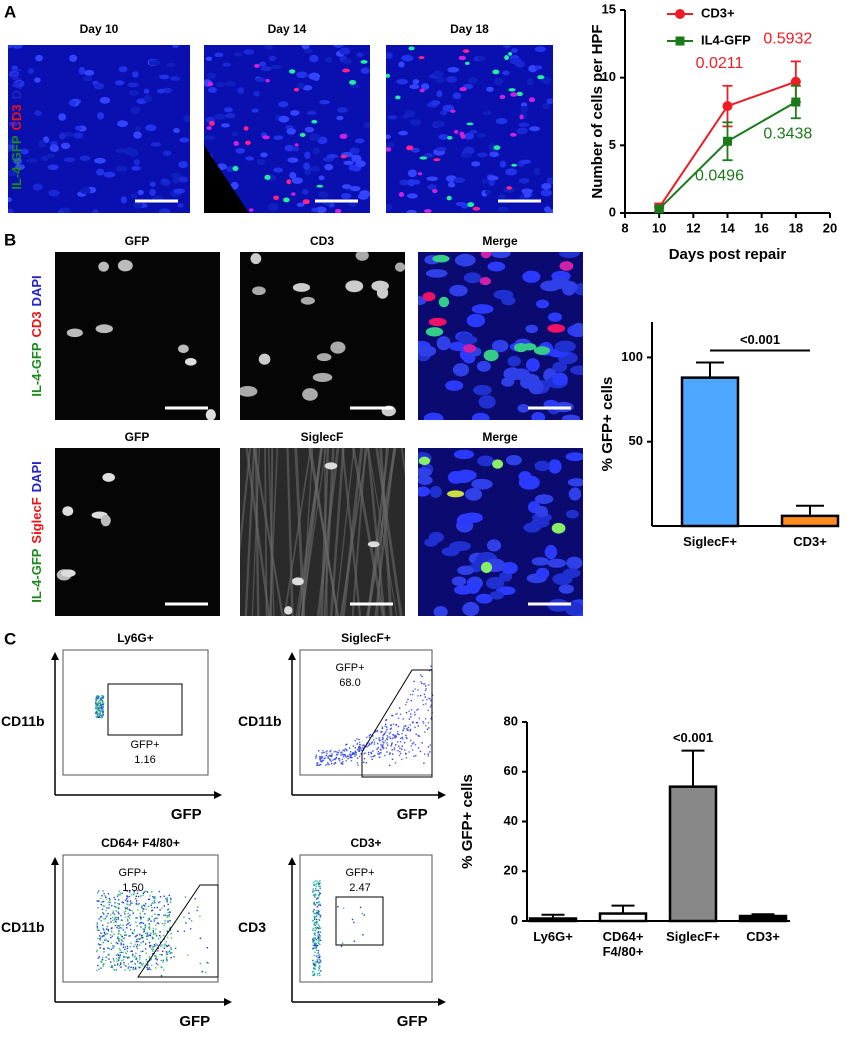 Image resolution: width=866 pixels, height=1050 pixels. What do you see at coordinates (500, 336) in the screenshot?
I see `micrograph-content` at bounding box center [500, 336].